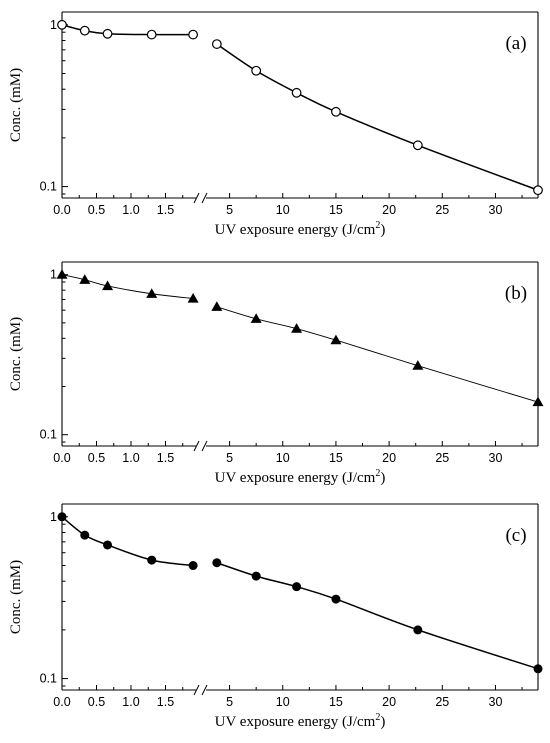 This screenshot has width=550, height=743. What do you see at coordinates (127, 286) in the screenshot?
I see `fit-line-segment-left` at bounding box center [127, 286].